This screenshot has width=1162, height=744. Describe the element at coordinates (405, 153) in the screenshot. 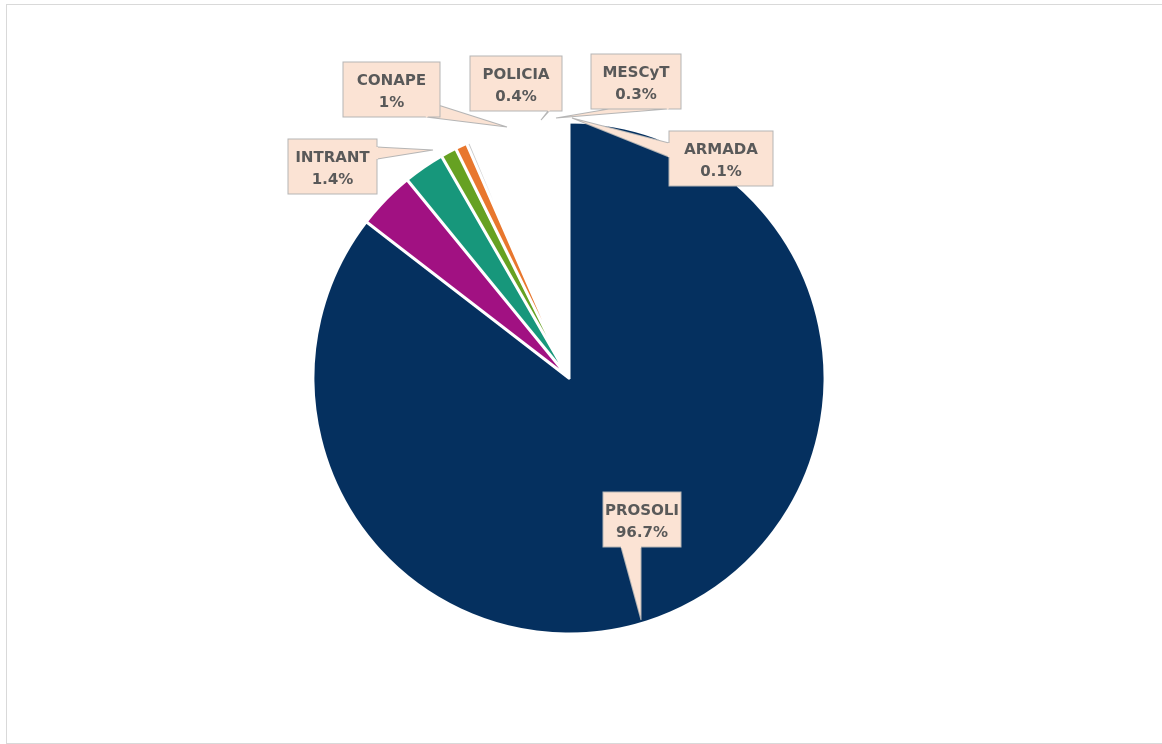

I see `callout-pointer-intrant` at that location.